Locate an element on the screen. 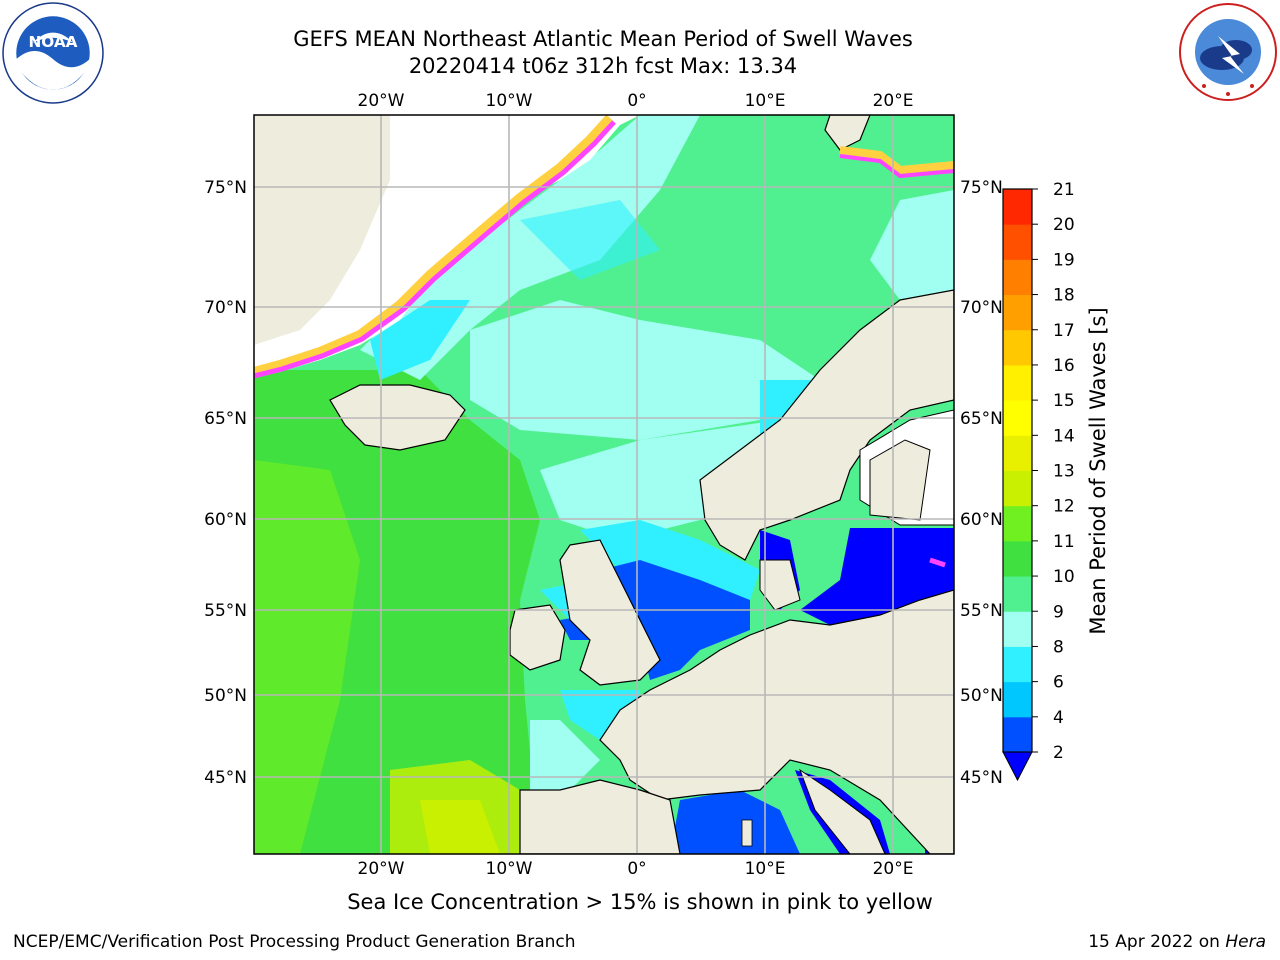  ireland is located at coordinates (537, 637).